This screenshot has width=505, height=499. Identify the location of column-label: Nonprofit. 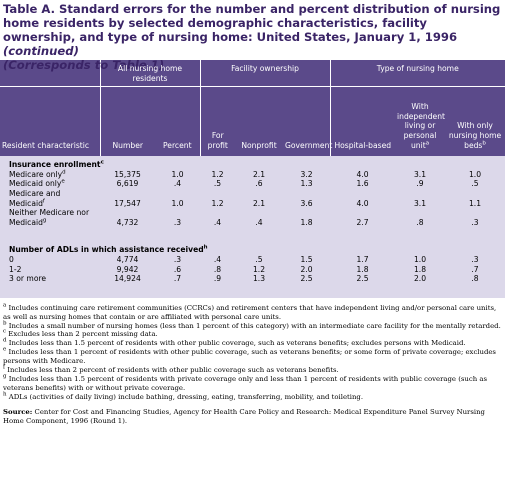
(259, 145).